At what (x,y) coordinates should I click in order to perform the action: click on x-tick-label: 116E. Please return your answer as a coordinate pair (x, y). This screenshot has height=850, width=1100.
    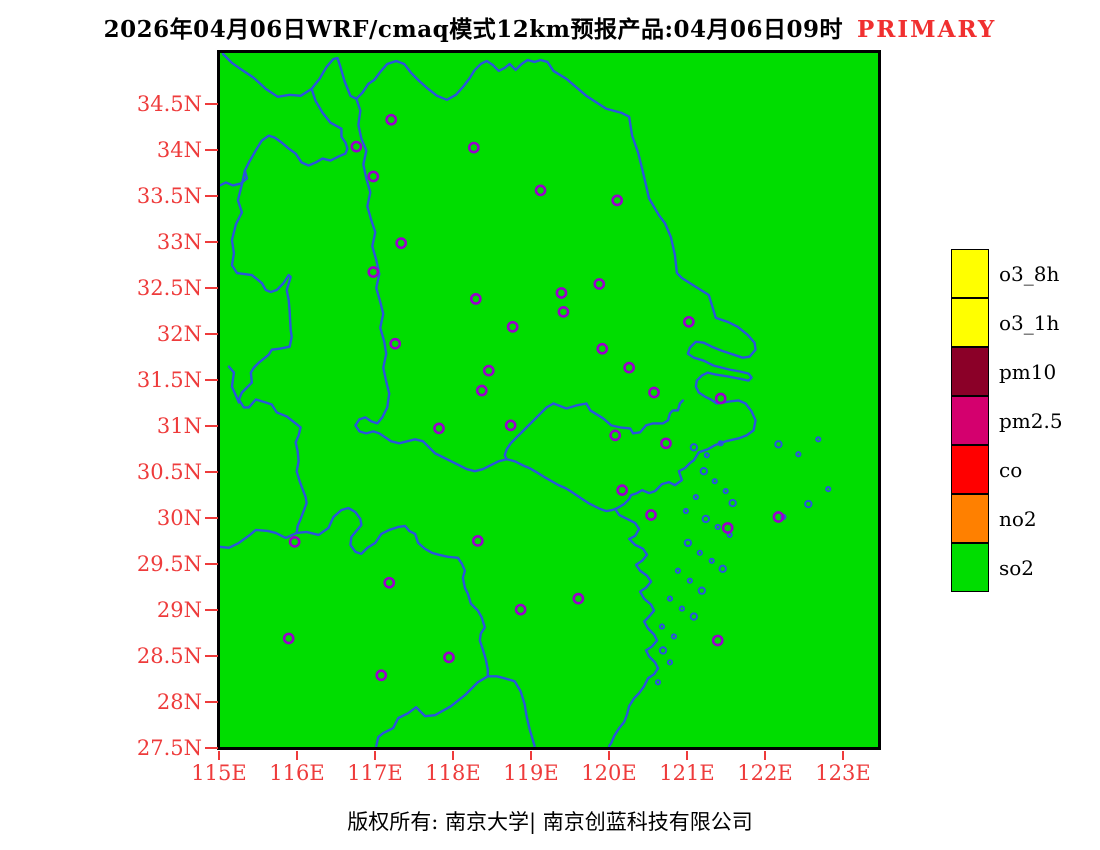
    Looking at the image, I should click on (297, 773).